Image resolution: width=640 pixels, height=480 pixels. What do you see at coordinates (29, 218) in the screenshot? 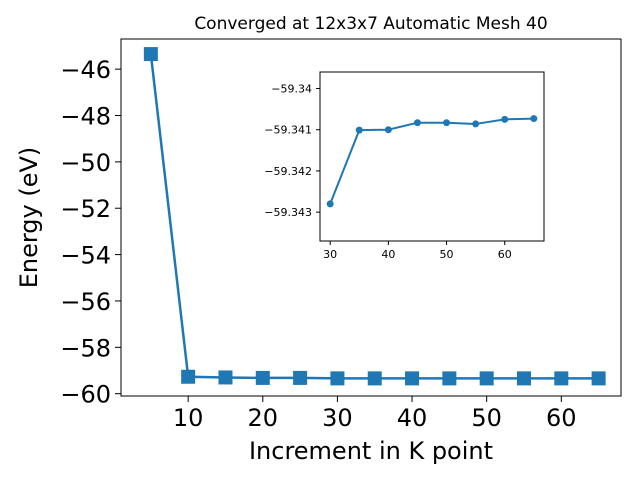
I see `y-axis-label: Energy (eV)` at bounding box center [29, 218].